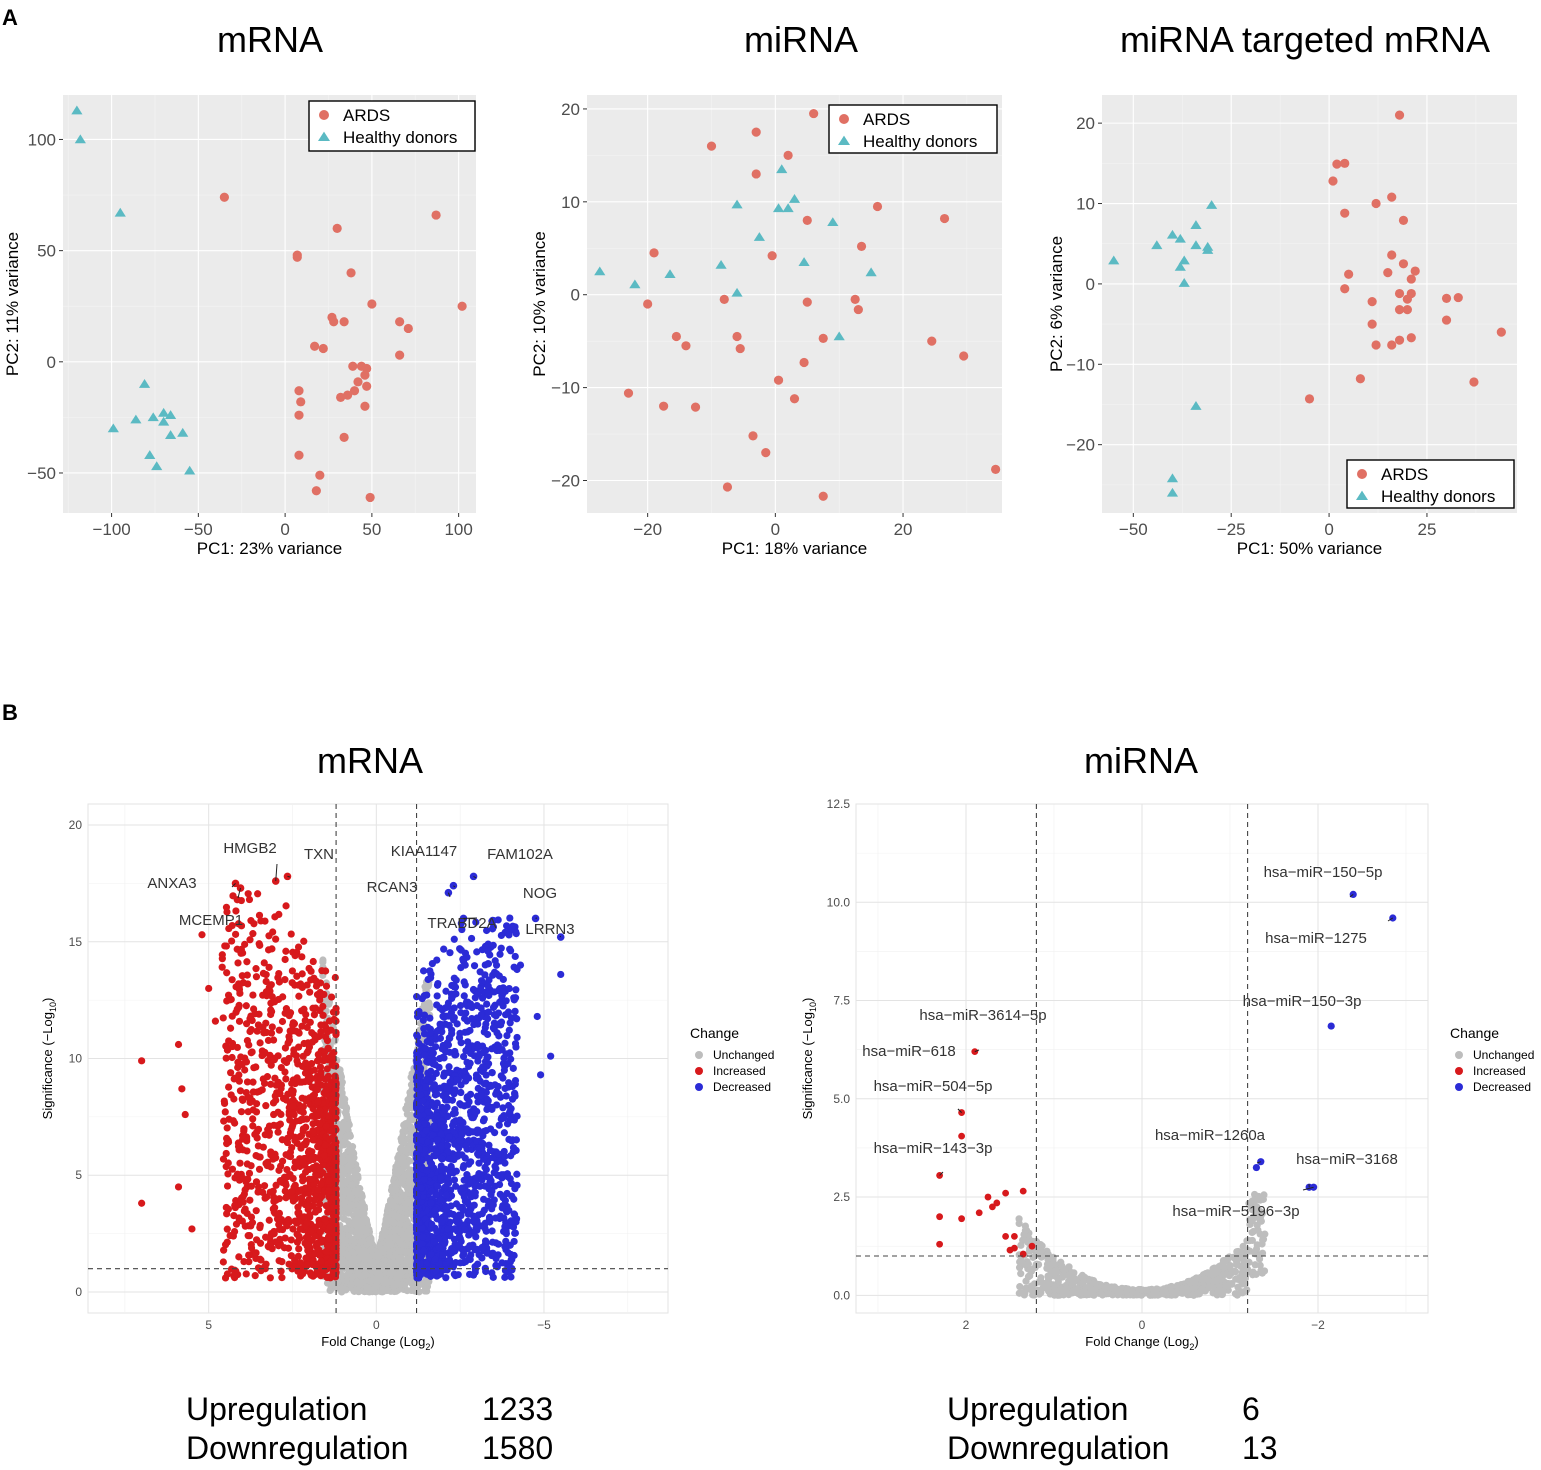 The image size is (1541, 1470). I want to click on x-axis-label: PC1: 18% variance, so click(795, 548).